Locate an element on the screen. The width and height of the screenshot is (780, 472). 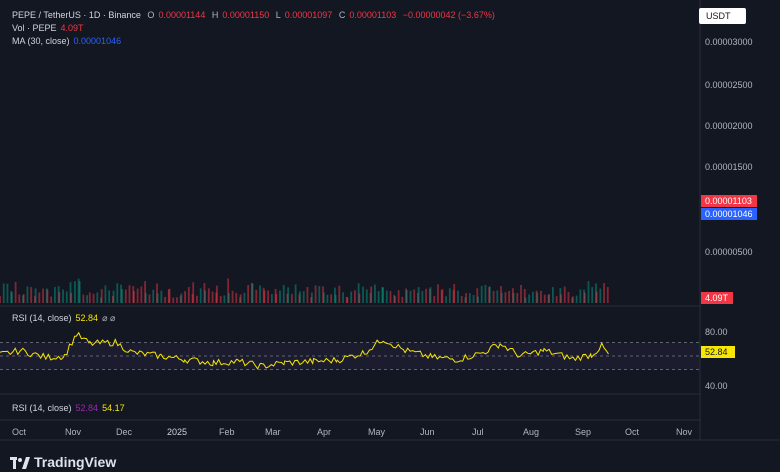
rsi-legend: RSI (14, close) 52.84 ⌀ ⌀ is located at coordinates (65, 318).